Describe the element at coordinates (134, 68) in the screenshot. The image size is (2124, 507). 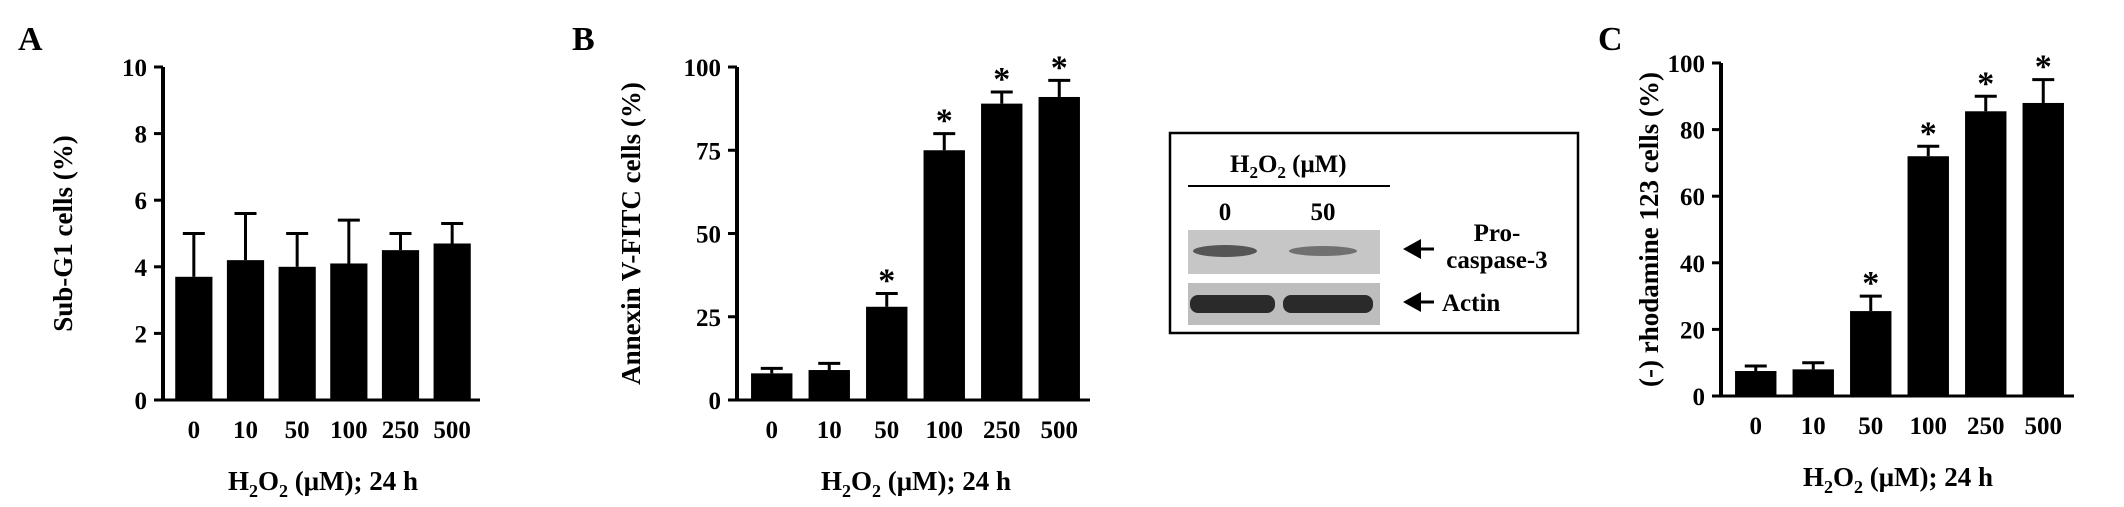
I see `y-tick-label: 10` at that location.